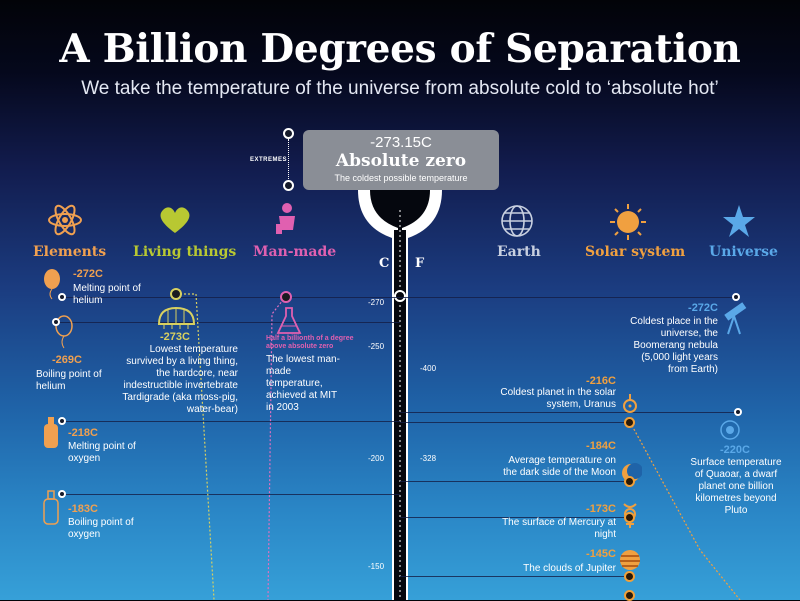 The width and height of the screenshot is (800, 601). What do you see at coordinates (295, 252) in the screenshot?
I see `category-manmade: Man-made` at bounding box center [295, 252].